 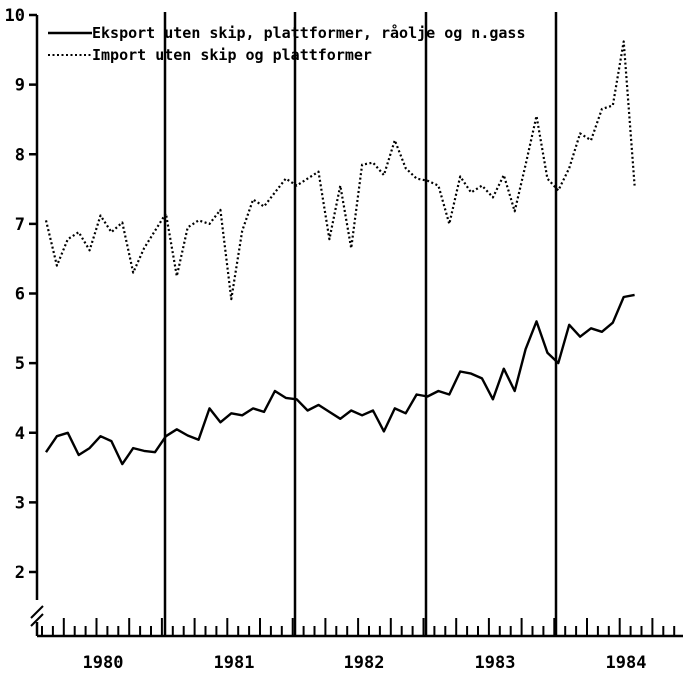 I want to click on y-tick-label: 10, so click(x=15, y=16).